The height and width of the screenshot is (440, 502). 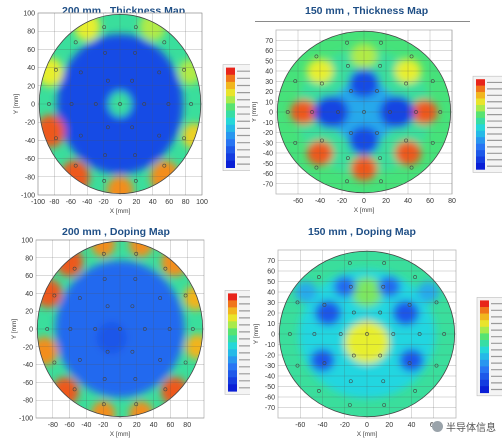 I want to click on y-tick-label: -60, so click(x=28, y=383).